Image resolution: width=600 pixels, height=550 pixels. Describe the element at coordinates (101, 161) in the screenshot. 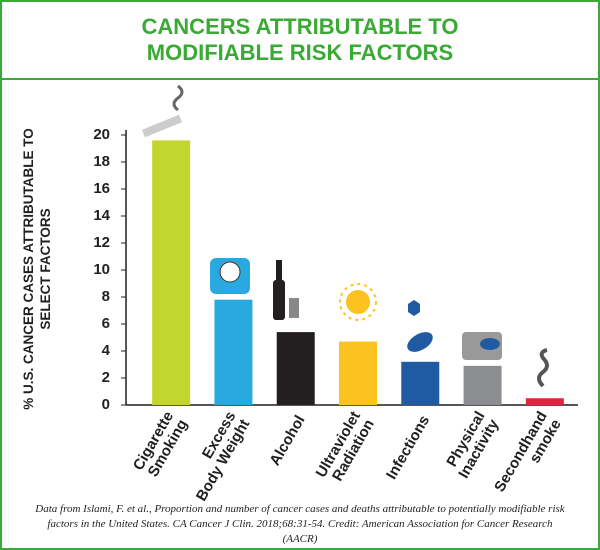

I see `y-tick-label: 18` at that location.